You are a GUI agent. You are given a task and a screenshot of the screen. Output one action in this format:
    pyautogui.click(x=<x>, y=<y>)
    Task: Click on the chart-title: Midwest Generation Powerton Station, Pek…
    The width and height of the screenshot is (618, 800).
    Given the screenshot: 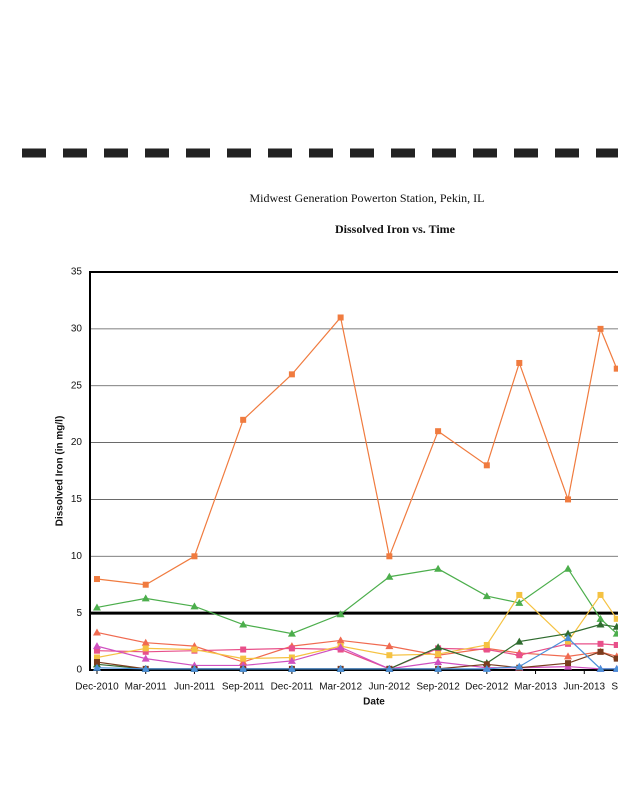 What is the action you would take?
    pyautogui.click(x=367, y=198)
    